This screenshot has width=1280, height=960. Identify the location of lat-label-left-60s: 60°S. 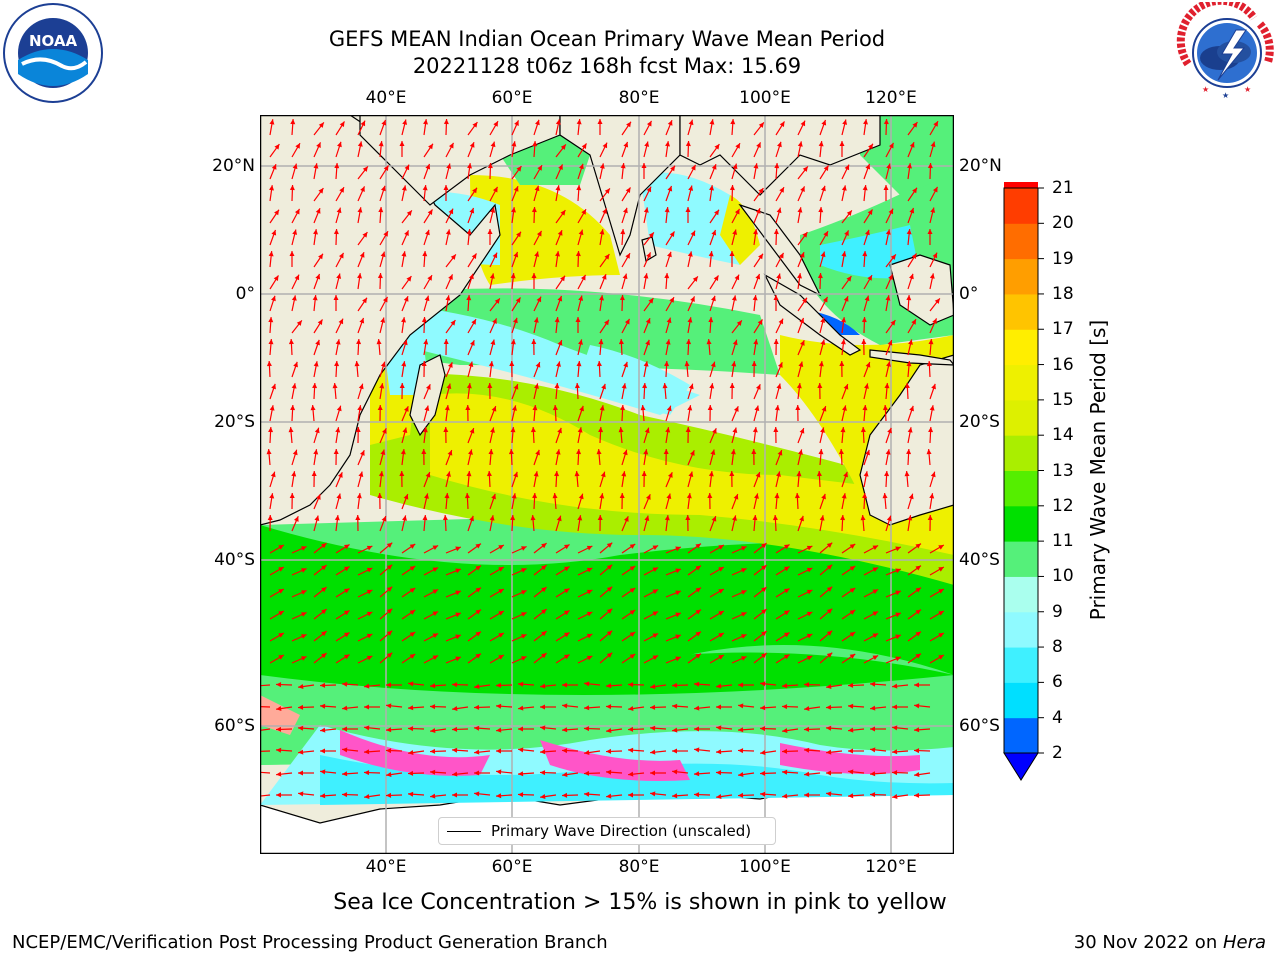
(234, 726).